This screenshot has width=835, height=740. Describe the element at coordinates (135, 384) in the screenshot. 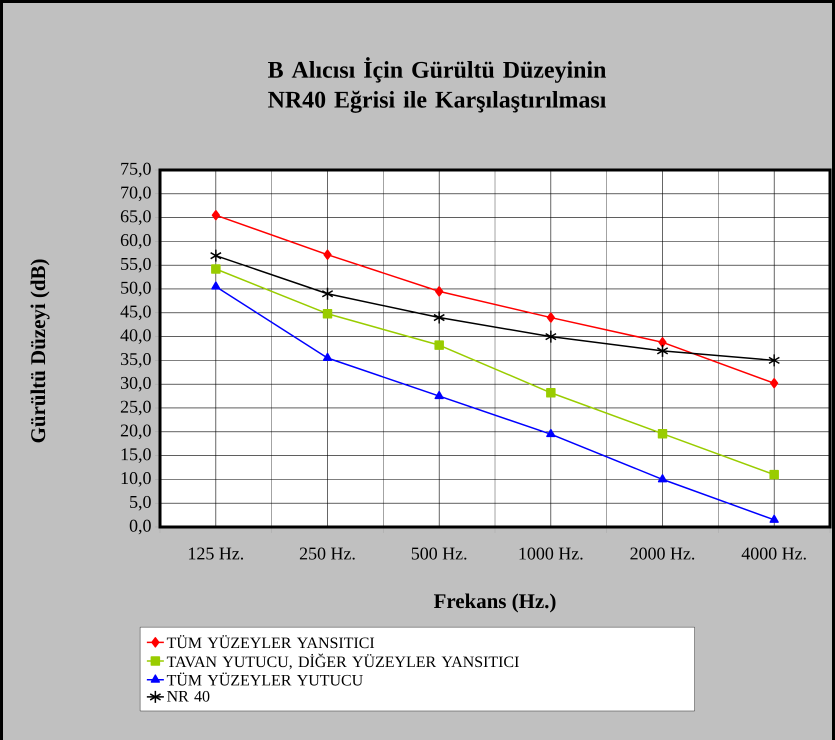

I see `y-tick-label: 30,0` at that location.